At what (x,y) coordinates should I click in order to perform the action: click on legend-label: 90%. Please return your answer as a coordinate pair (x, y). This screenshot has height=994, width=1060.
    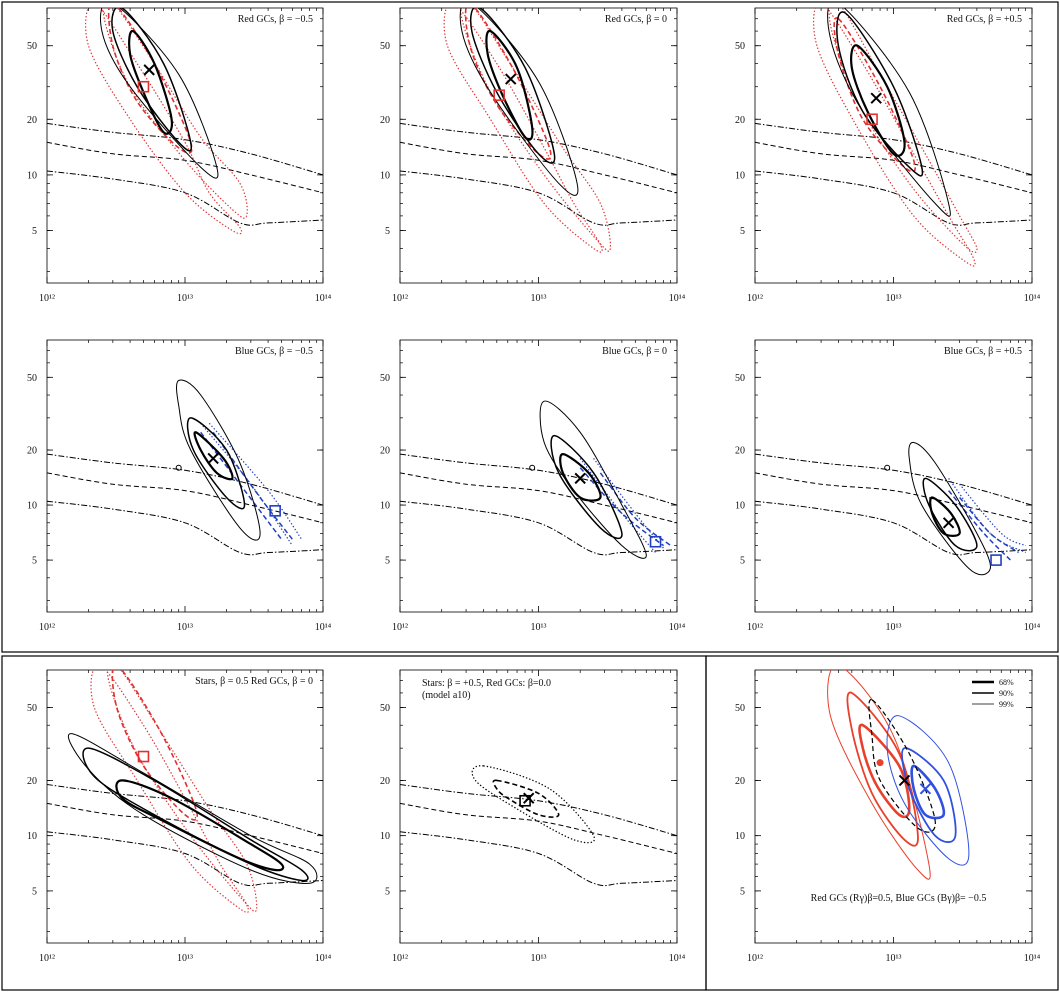
    Looking at the image, I should click on (1006, 693).